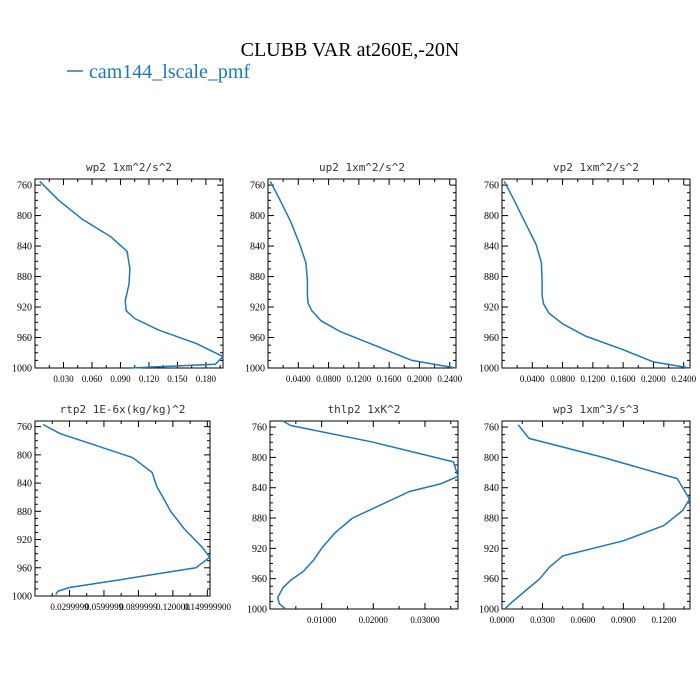 This screenshot has width=700, height=700. What do you see at coordinates (206, 379) in the screenshot?
I see `x-tick-label: 0.180` at bounding box center [206, 379].